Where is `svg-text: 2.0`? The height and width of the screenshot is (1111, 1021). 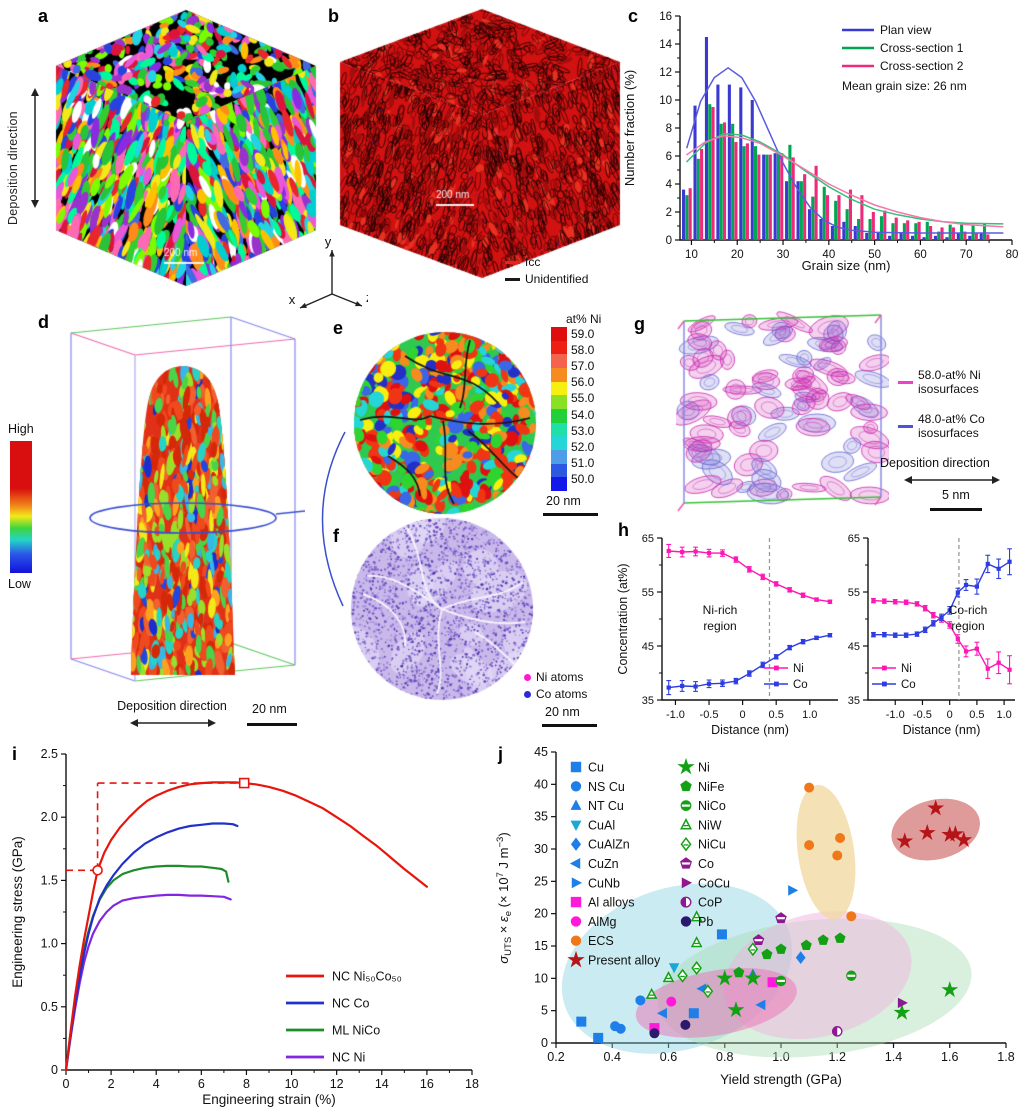
svg-text: 2.0 is located at coordinates (49, 817).